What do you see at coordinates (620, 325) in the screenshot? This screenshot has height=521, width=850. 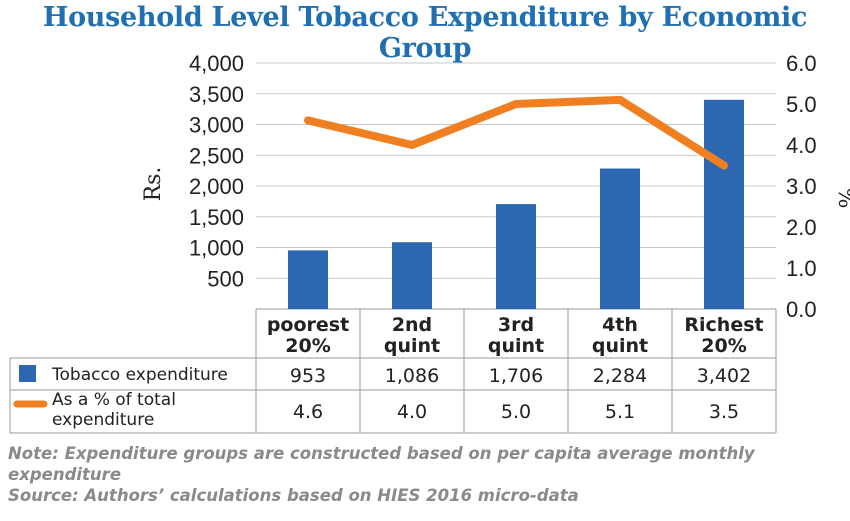 I see `category-label: 4th` at bounding box center [620, 325].